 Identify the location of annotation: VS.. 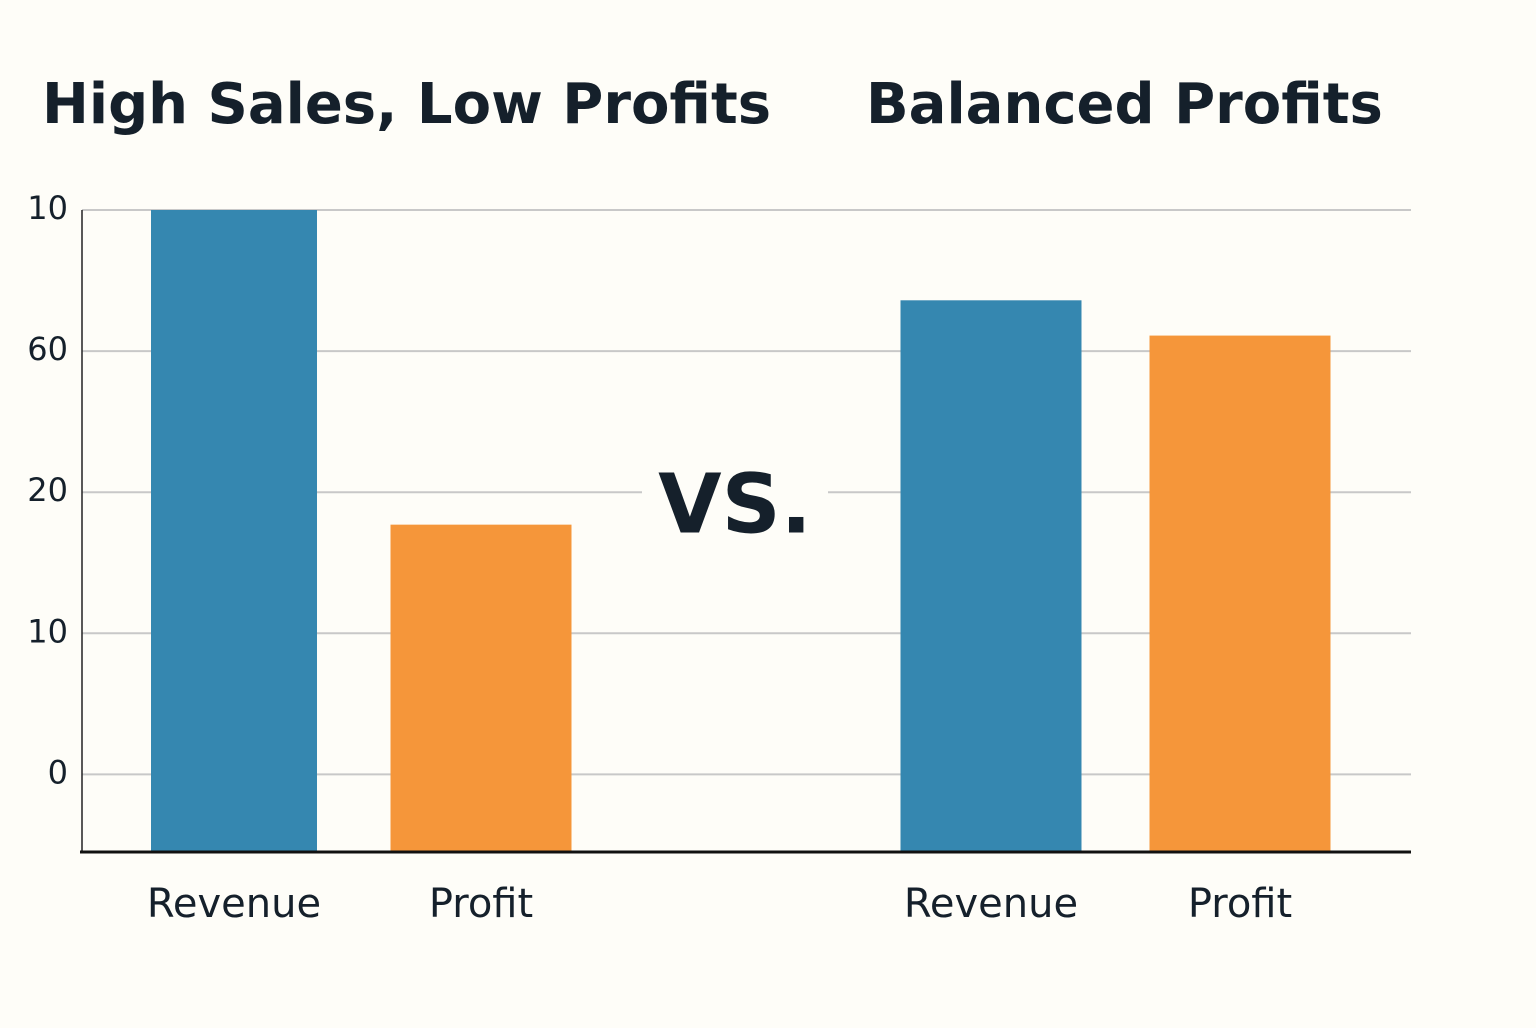
(735, 504).